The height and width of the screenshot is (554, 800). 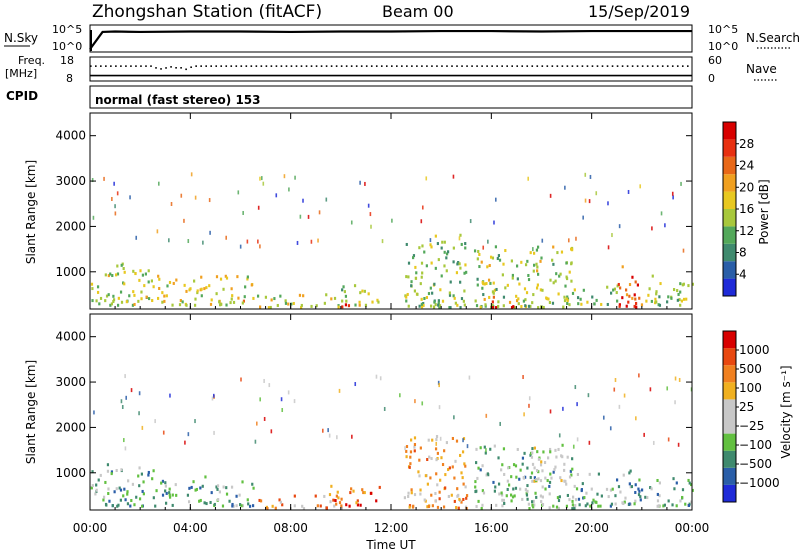 What do you see at coordinates (70, 427) in the screenshot?
I see `velocity-ytick-label: 2000` at bounding box center [70, 427].